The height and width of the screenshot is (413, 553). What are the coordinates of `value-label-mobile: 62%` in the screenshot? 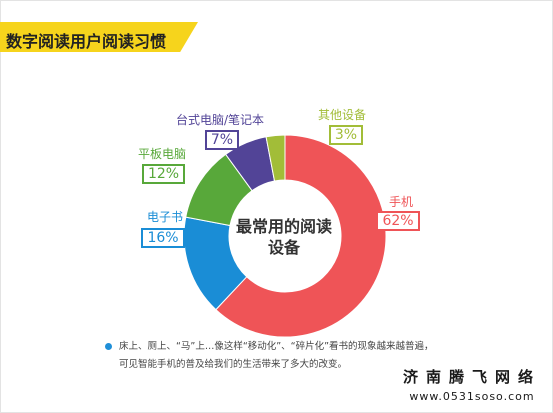 It's located at (398, 221).